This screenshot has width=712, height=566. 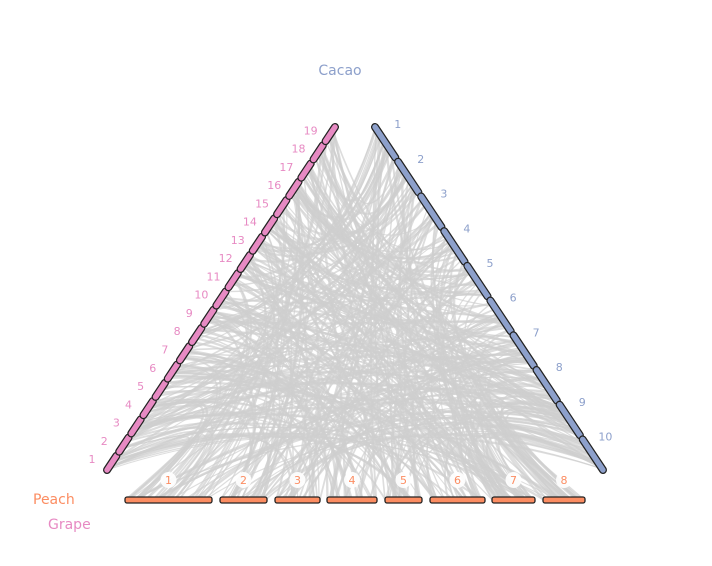 I want to click on genome-name: Grape, so click(x=69, y=525).